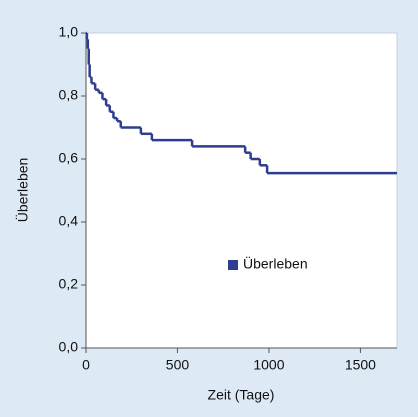 The image size is (418, 417). I want to click on y-axis-label: Überleben, so click(22, 190).